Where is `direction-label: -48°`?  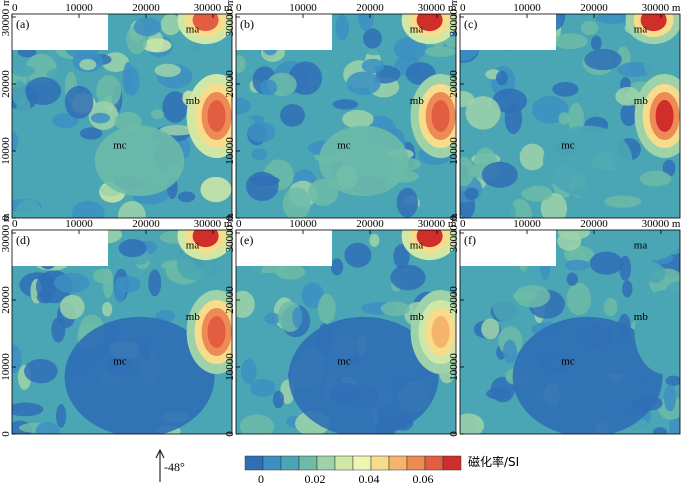
direction-label: -48° is located at coordinates (174, 467).